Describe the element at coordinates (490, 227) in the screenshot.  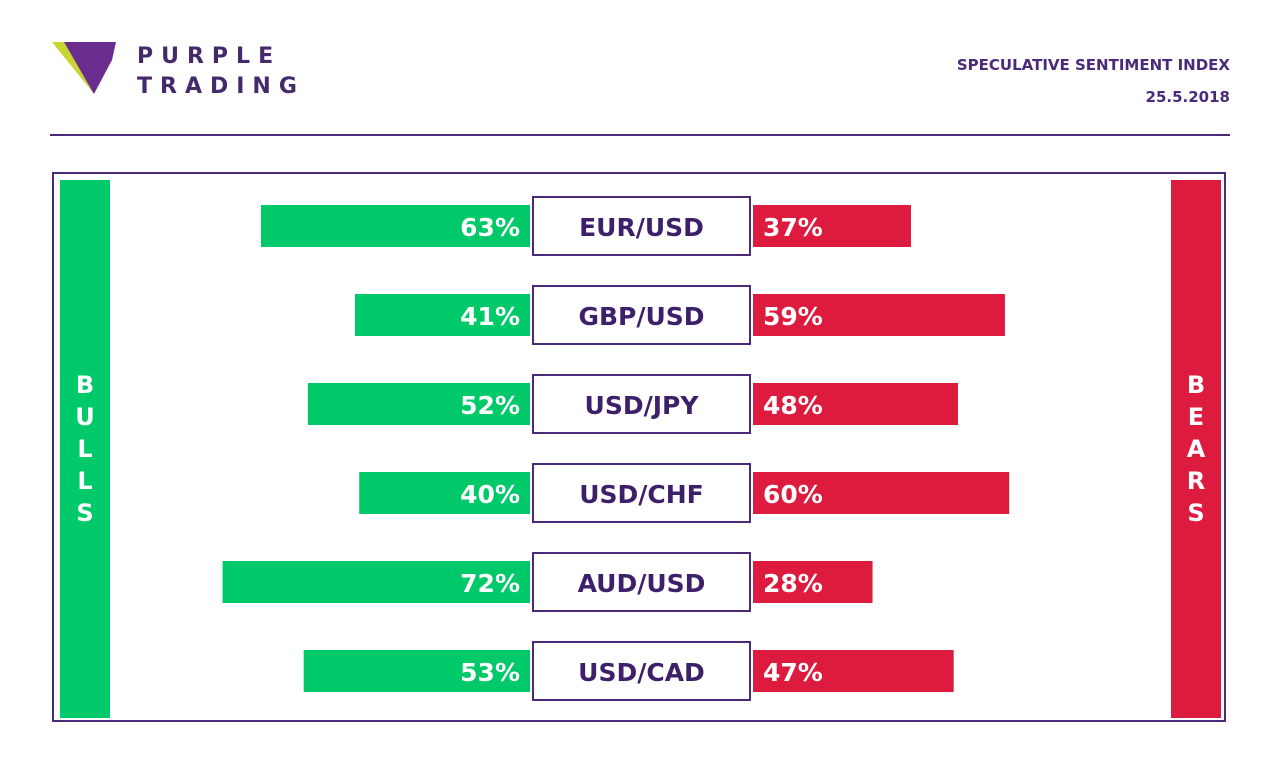
I see `bulls-value-label: 63%` at that location.